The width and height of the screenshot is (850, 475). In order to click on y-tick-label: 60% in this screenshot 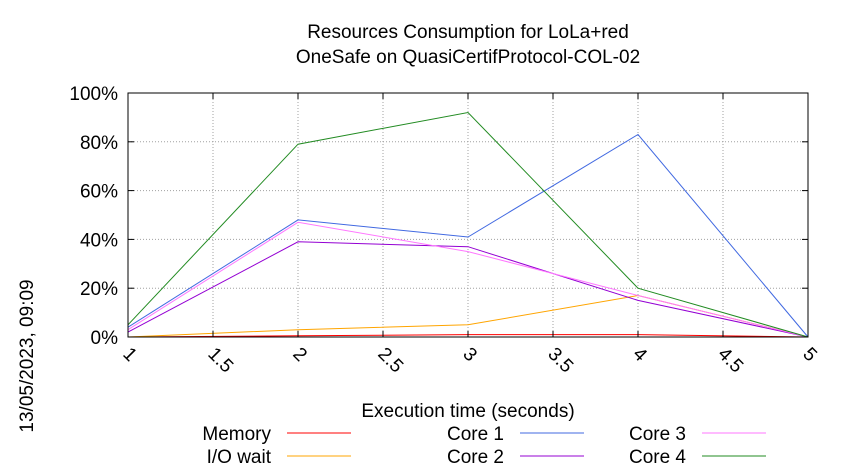, I will do `click(99, 192)`.